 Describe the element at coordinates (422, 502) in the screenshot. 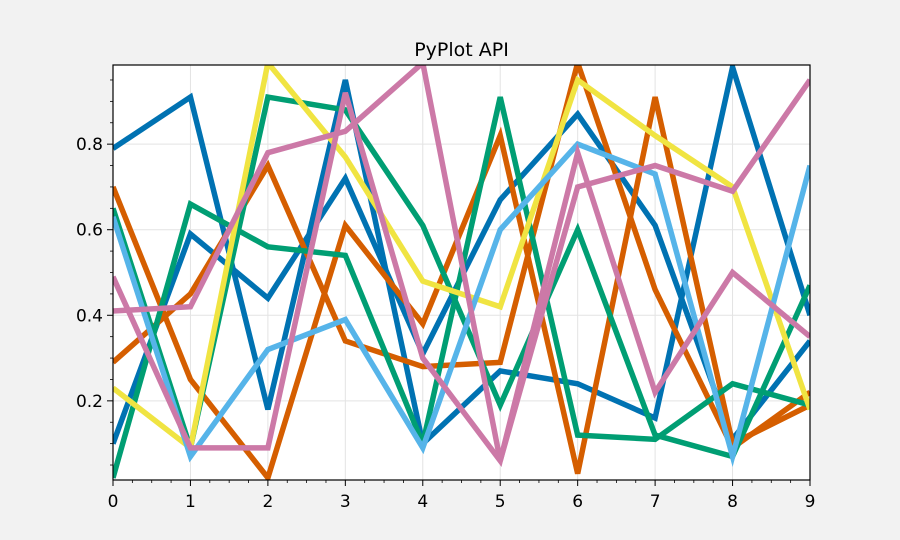

I see `x-tick-label: 4` at that location.